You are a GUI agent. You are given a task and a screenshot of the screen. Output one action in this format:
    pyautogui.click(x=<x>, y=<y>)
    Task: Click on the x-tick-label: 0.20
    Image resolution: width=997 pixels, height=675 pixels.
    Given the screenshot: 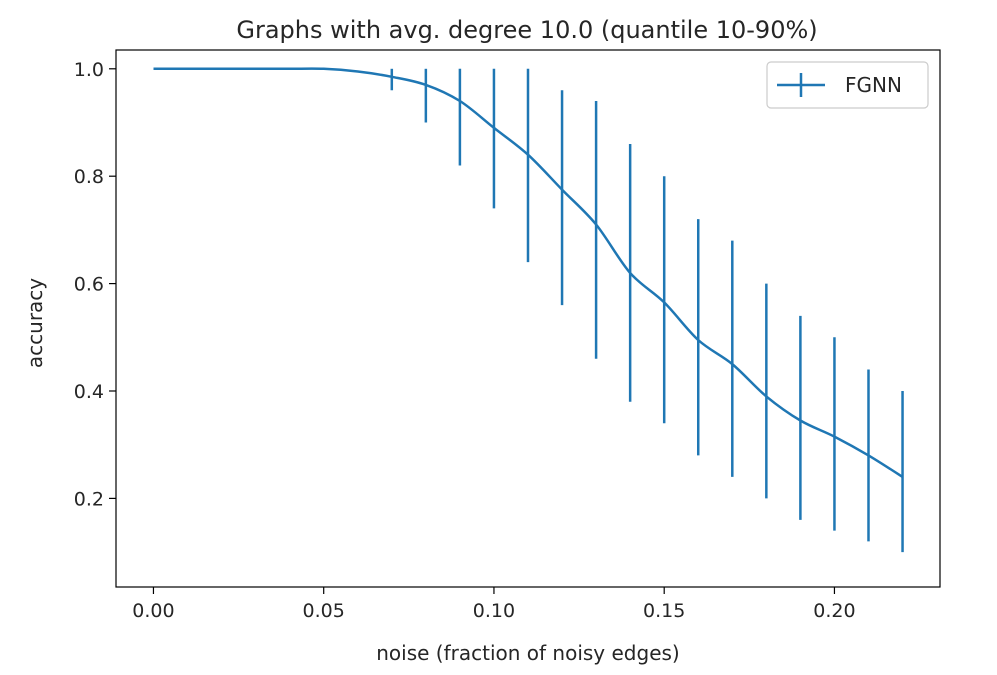 What is the action you would take?
    pyautogui.click(x=834, y=611)
    